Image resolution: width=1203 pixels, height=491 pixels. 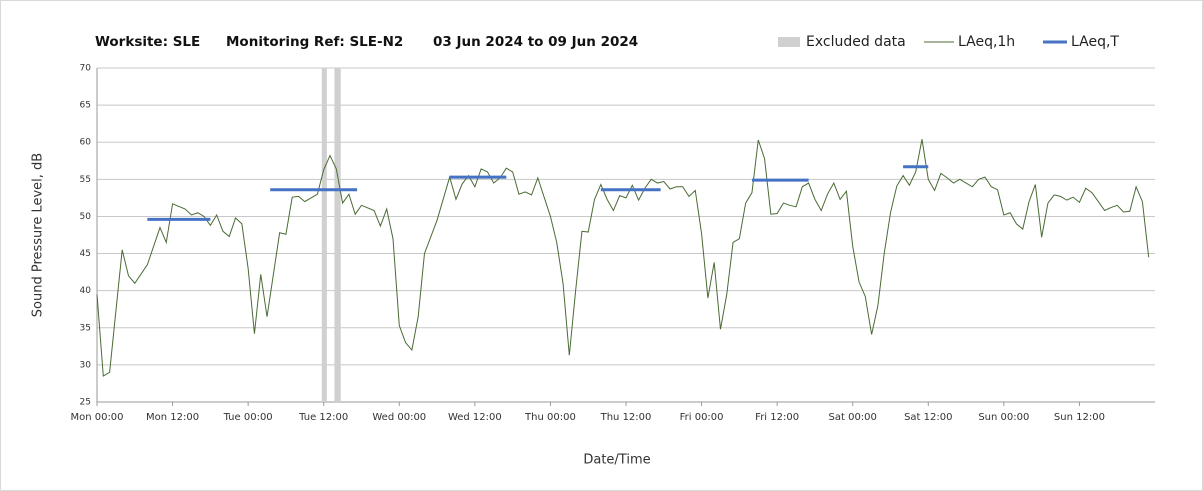 What do you see at coordinates (986, 42) in the screenshot?
I see `legend-label: LAeq,1h` at bounding box center [986, 42].